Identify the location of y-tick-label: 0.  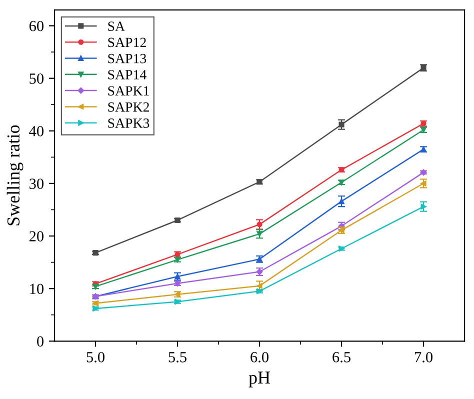
(40, 341).